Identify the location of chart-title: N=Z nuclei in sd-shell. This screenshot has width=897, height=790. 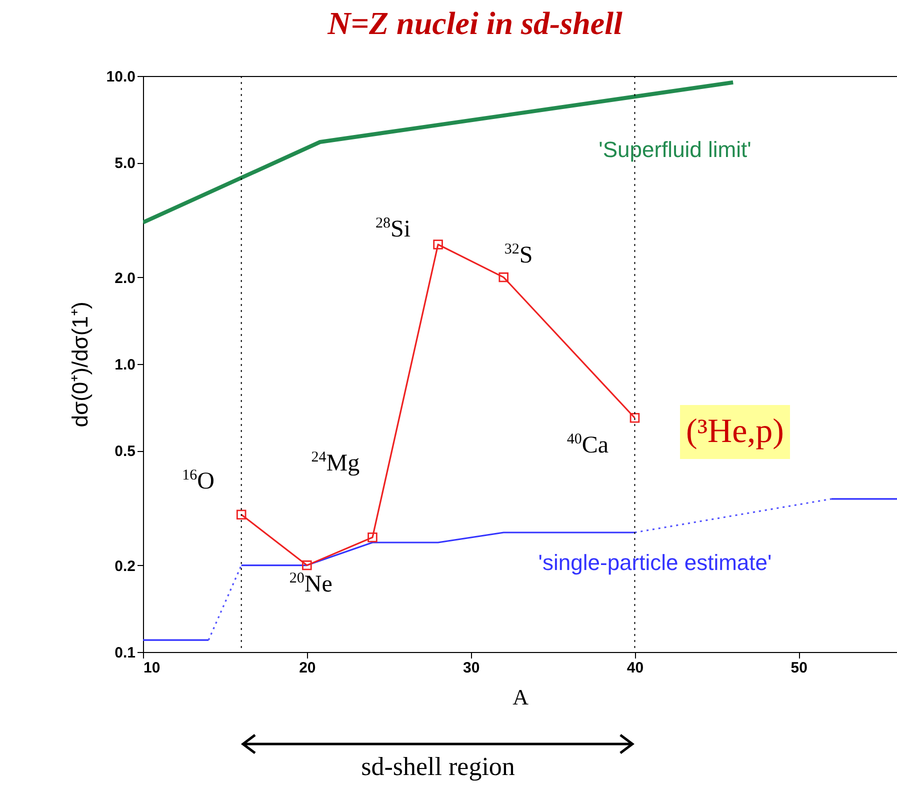
(474, 23).